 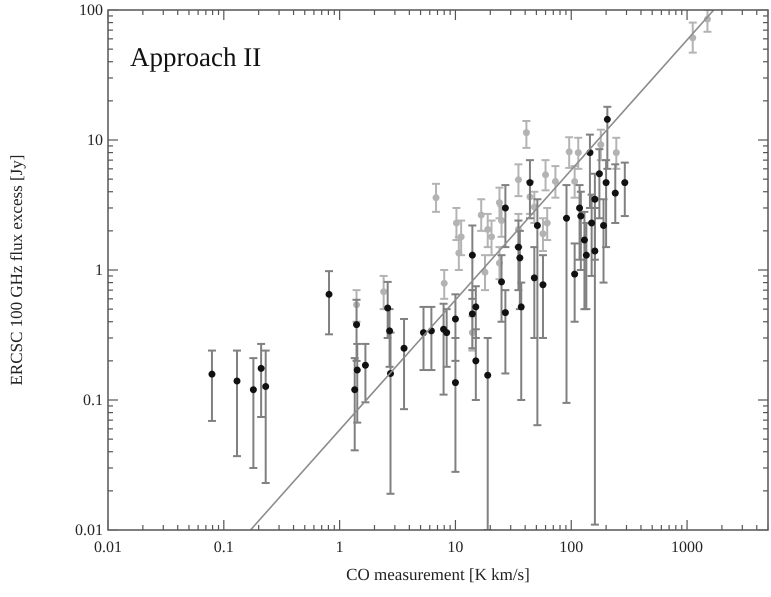 What do you see at coordinates (91, 10) in the screenshot?
I see `y-tick-label: 100` at bounding box center [91, 10].